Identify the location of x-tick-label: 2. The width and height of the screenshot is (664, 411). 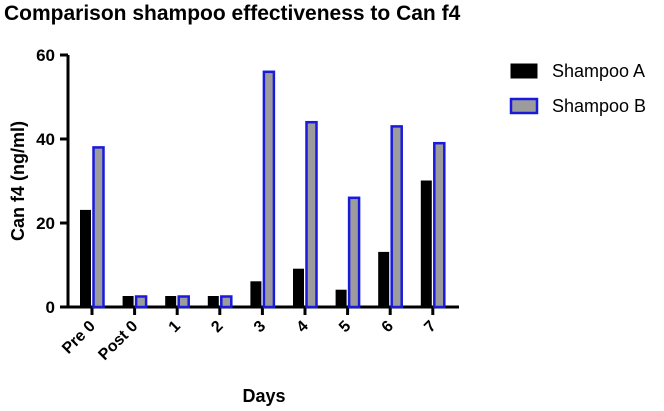
(217, 327).